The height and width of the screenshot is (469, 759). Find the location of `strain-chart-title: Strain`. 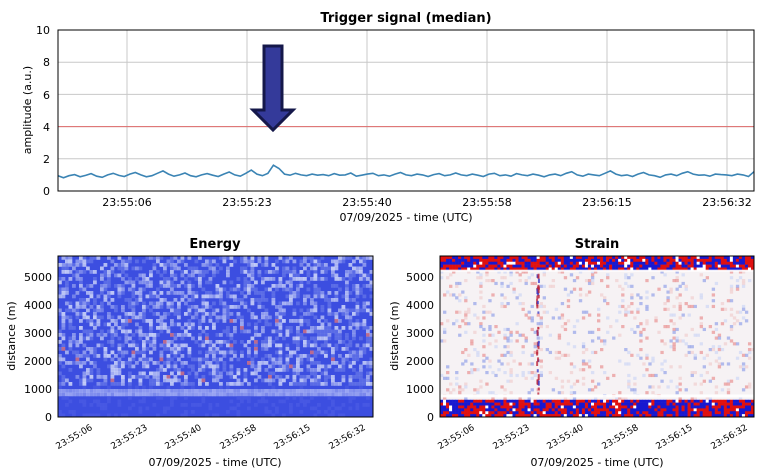

strain-chart-title: Strain is located at coordinates (597, 244).